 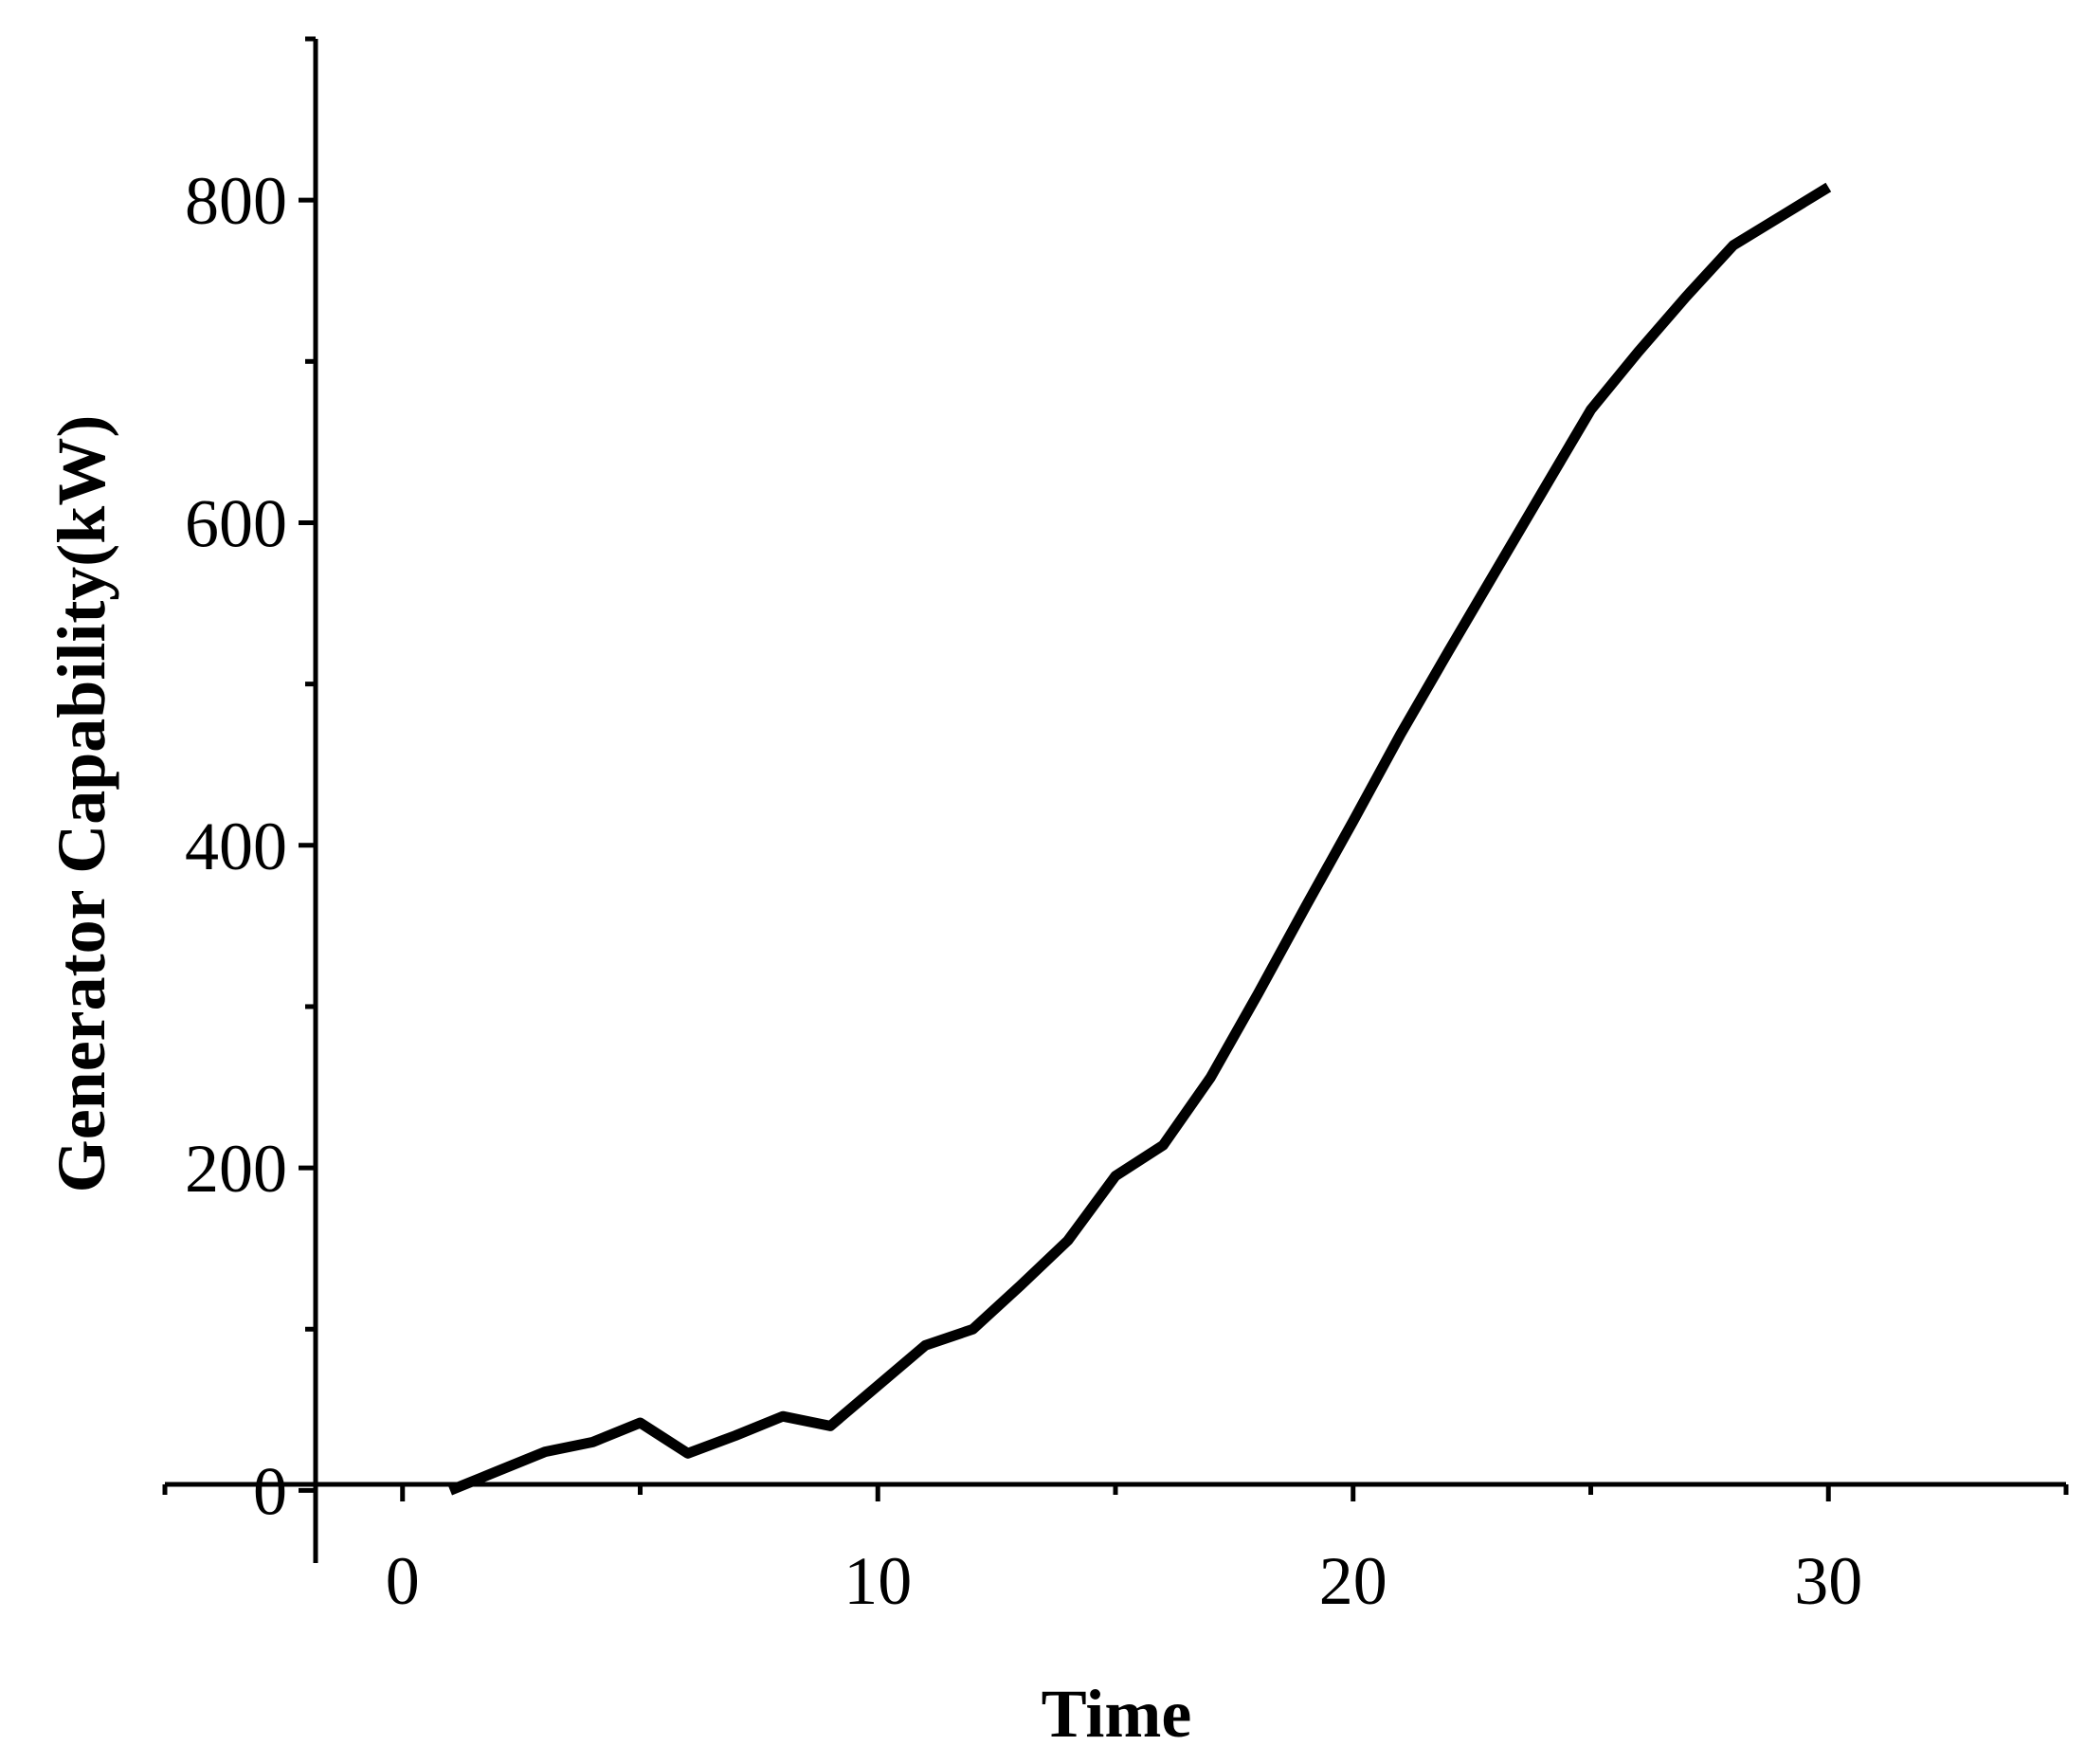 I want to click on y-tick-label: 600, so click(x=236, y=523).